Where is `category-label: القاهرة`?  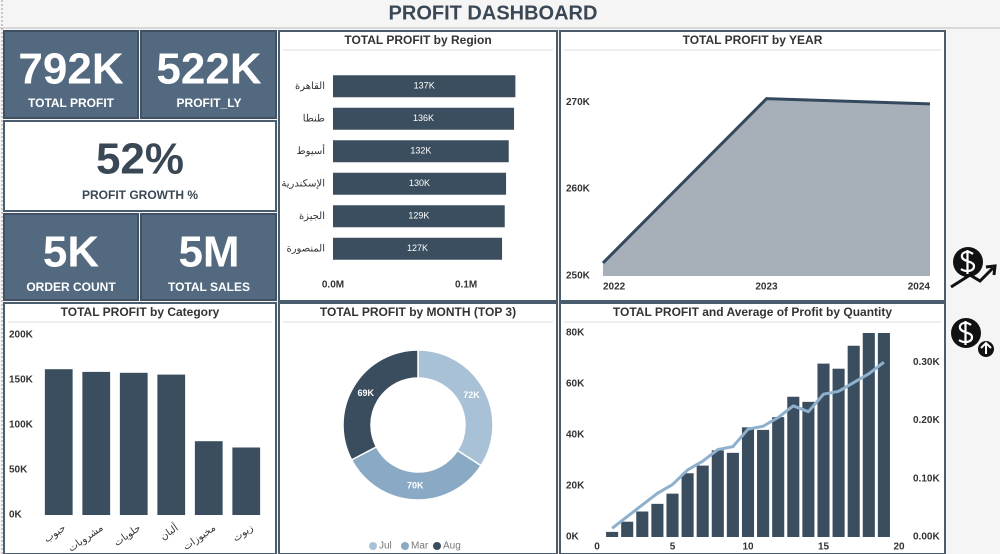
category-label: القاهرة is located at coordinates (310, 86).